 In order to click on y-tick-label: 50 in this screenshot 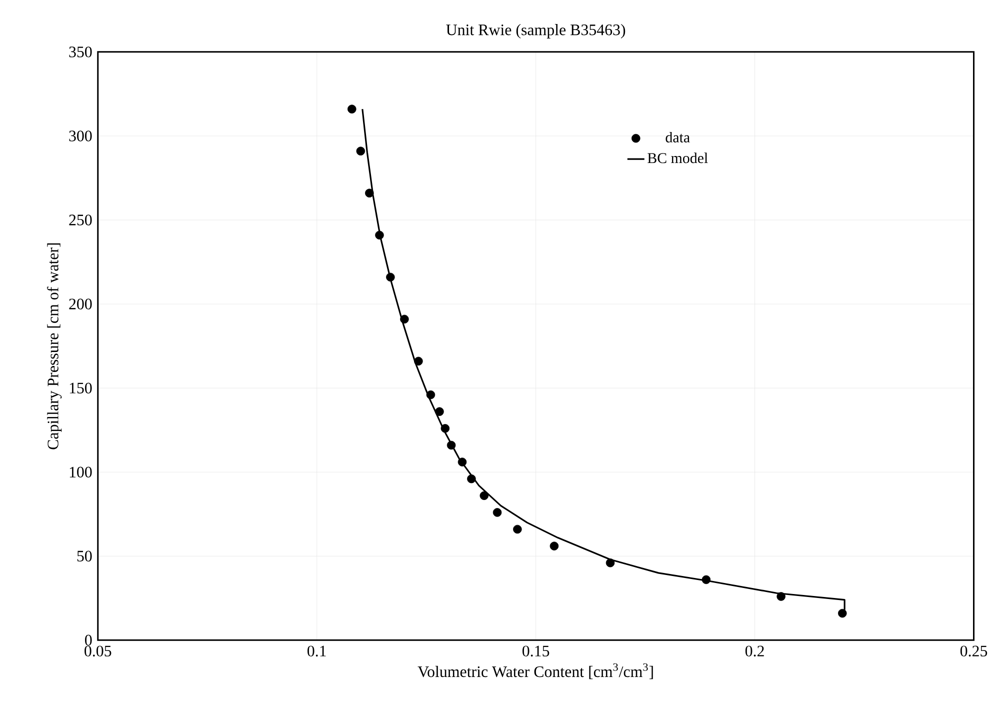, I will do `click(84, 556)`.